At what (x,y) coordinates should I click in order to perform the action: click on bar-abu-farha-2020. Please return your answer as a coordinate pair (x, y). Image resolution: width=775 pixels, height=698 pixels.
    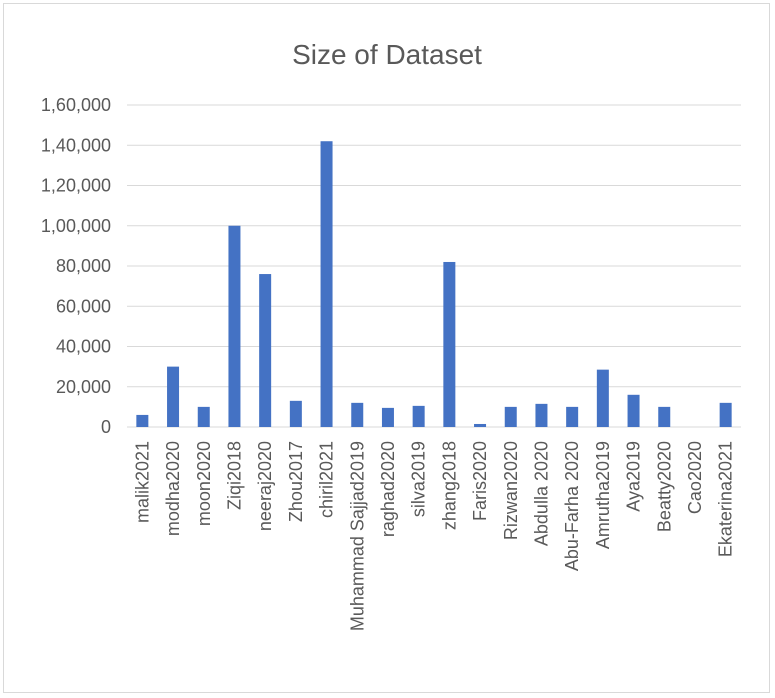
    Looking at the image, I should click on (572, 416).